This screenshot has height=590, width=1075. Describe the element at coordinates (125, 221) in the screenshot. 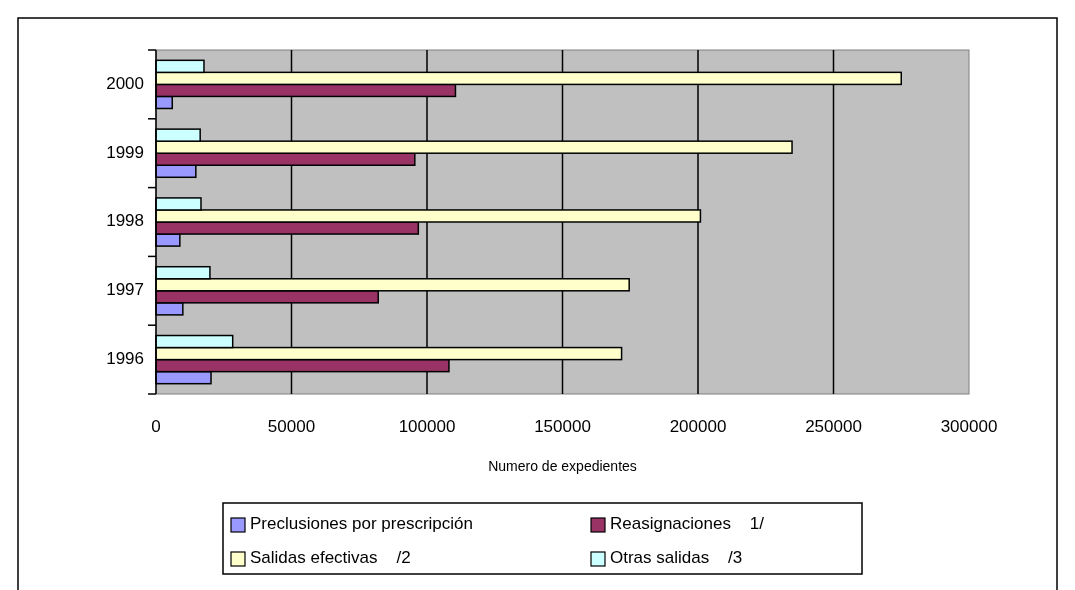

I see `y-tick-label: 1998` at that location.